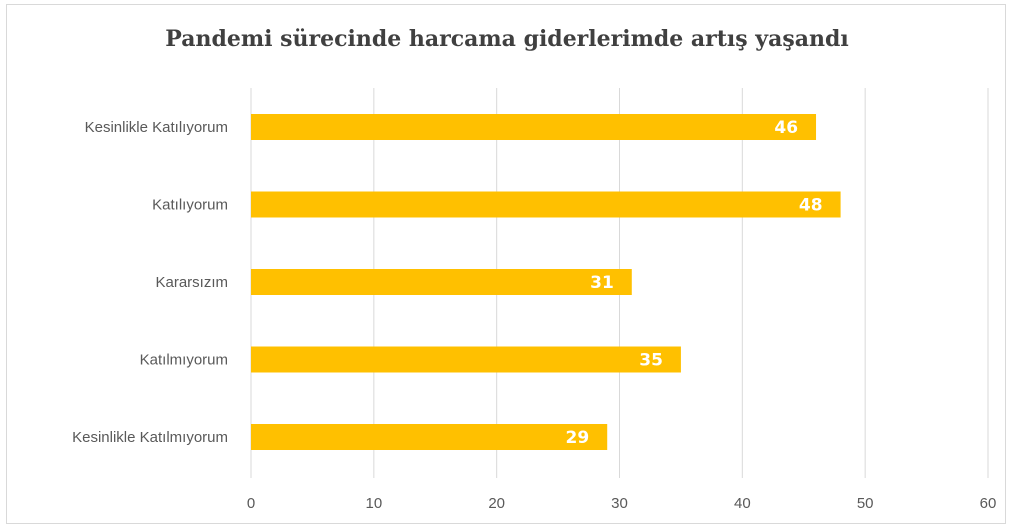 This screenshot has height=531, width=1014. I want to click on x-tick-label: 0, so click(251, 503).